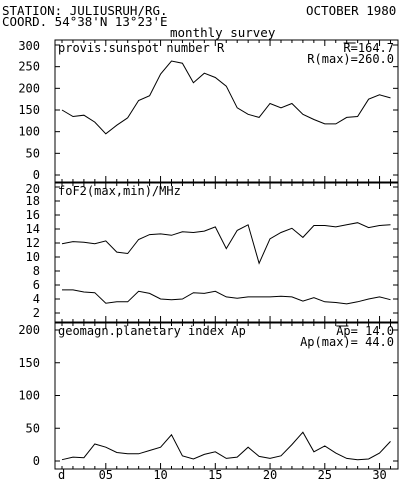 Image resolution: width=408 pixels, height=480 pixels. Describe the element at coordinates (29, 46) in the screenshot. I see `panel-1-ytick-label: 300` at that location.